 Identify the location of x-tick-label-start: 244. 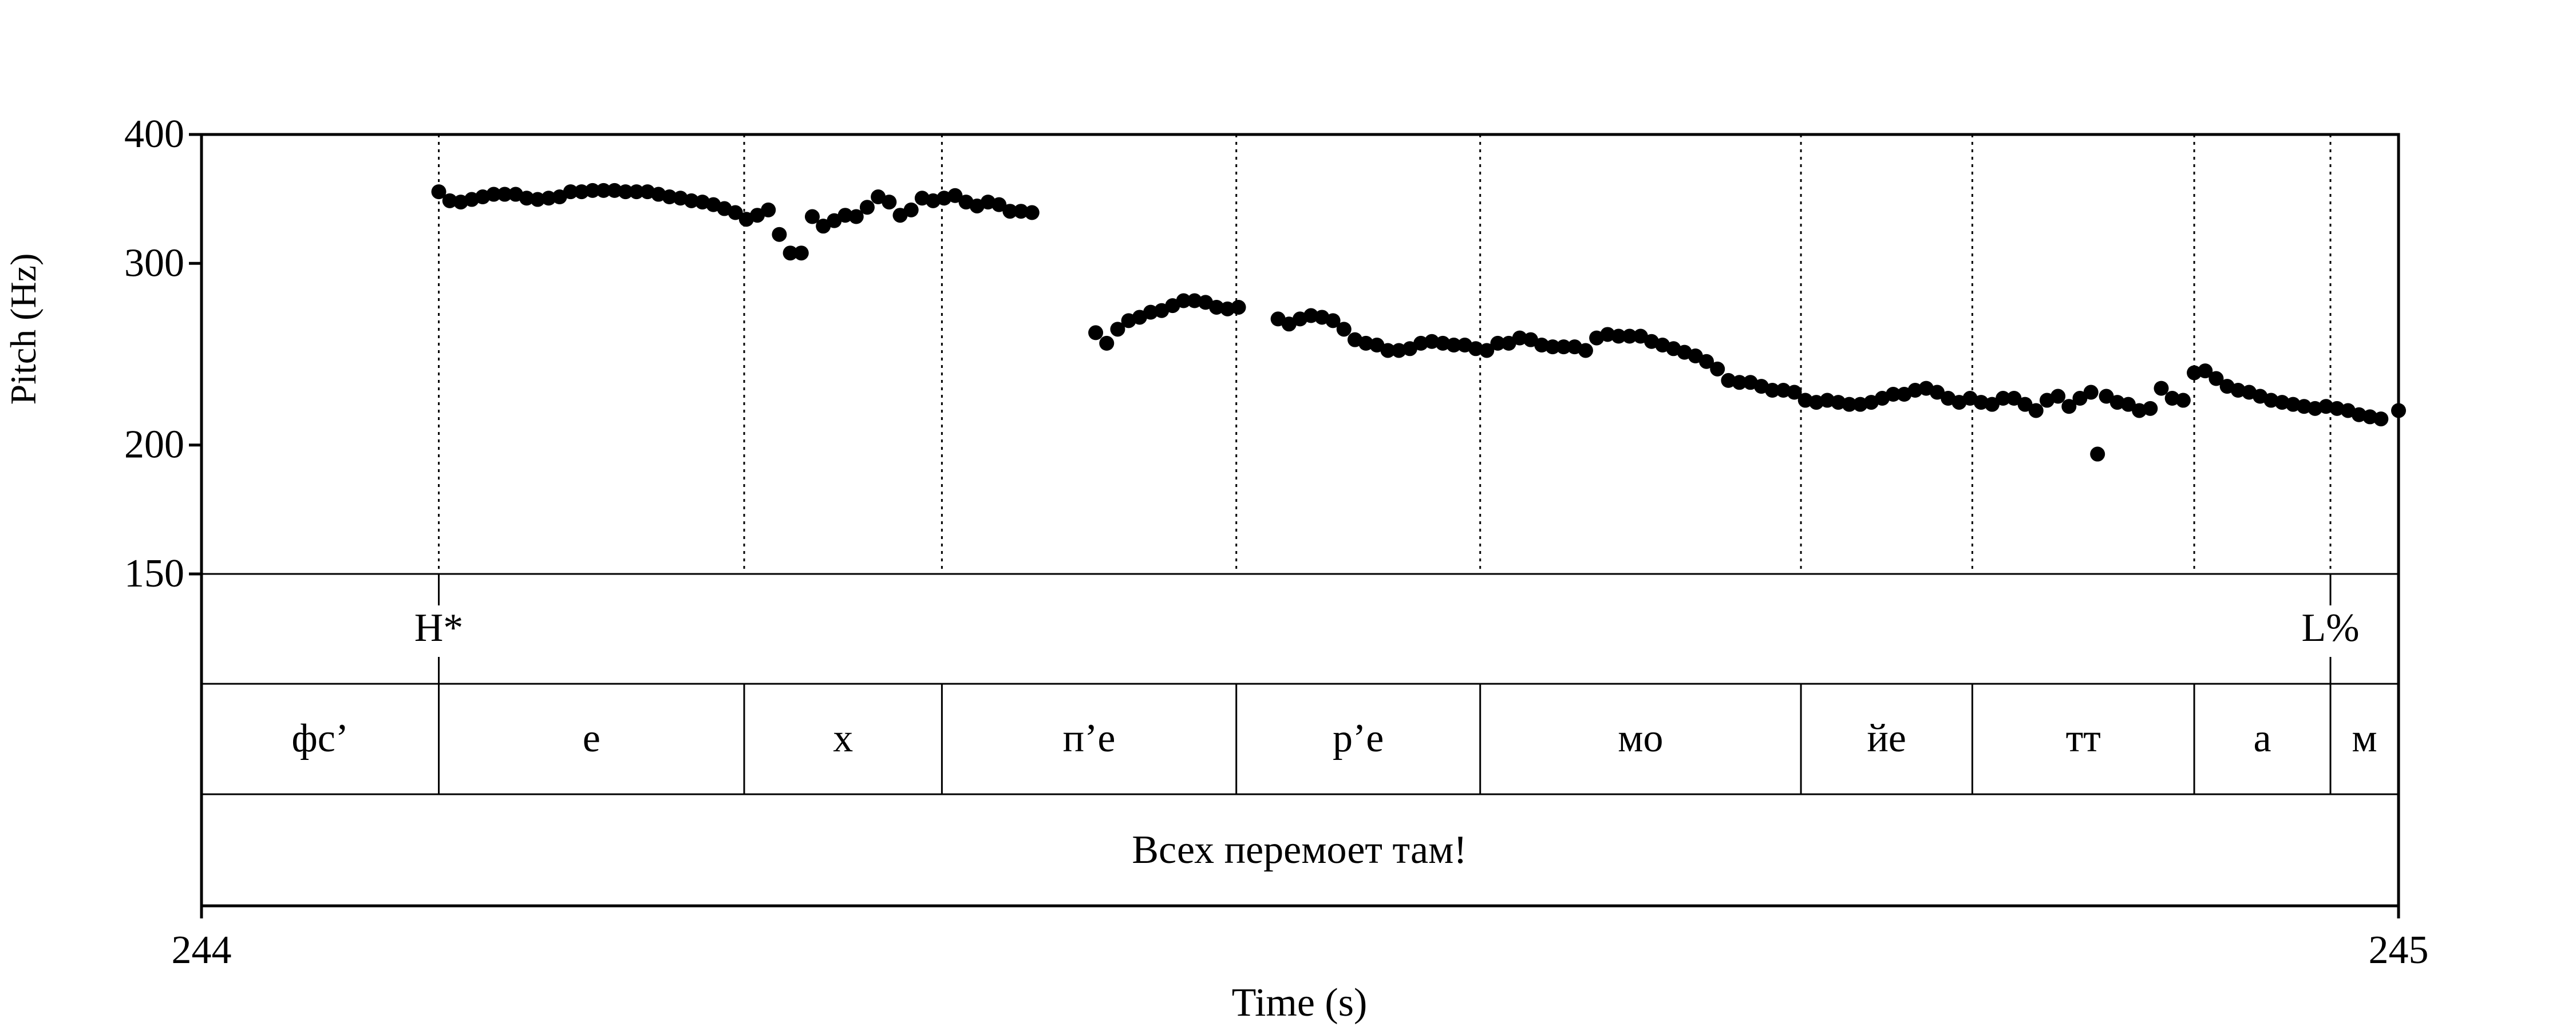
(202, 950).